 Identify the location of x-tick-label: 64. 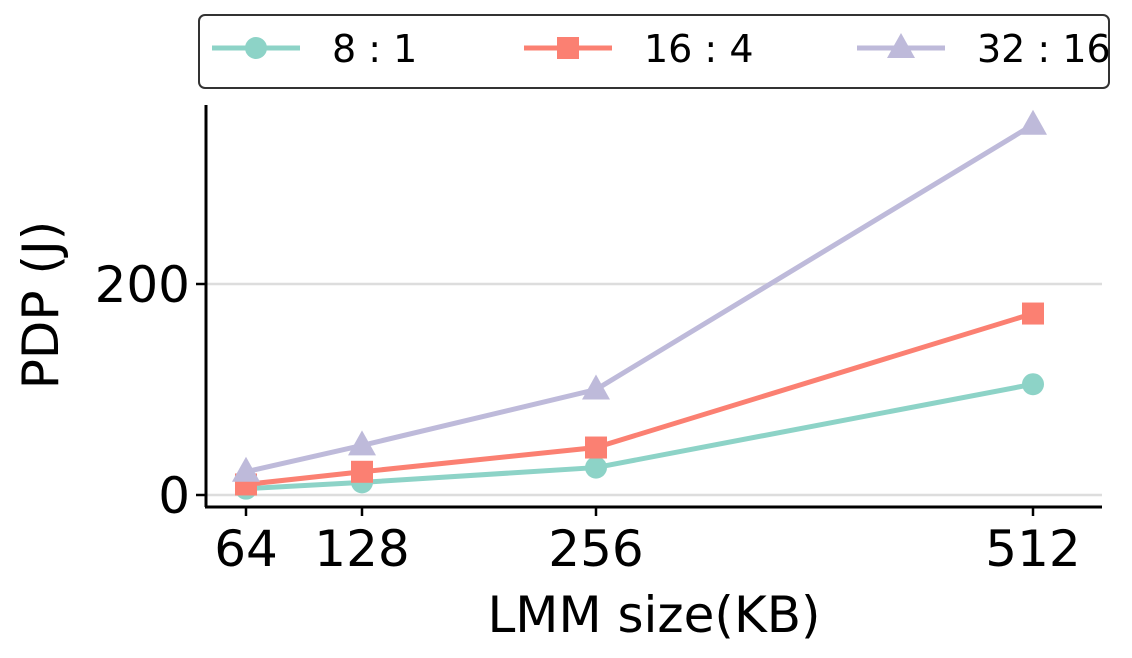
(246, 549).